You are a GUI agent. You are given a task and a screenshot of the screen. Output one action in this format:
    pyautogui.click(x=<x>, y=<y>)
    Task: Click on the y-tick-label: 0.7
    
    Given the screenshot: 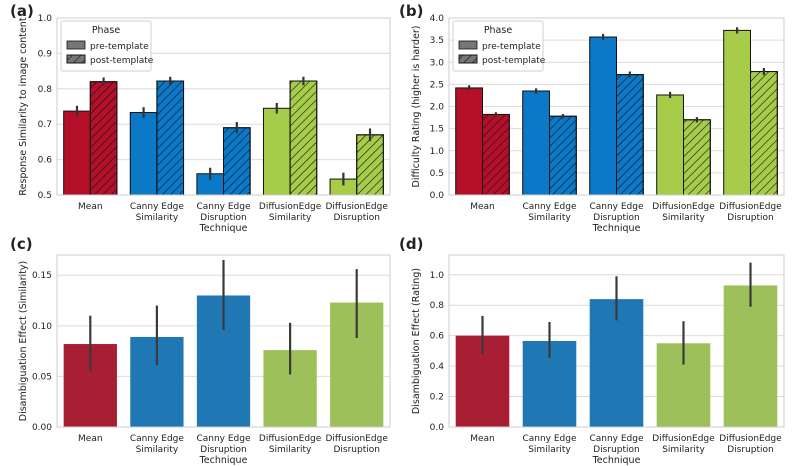 What is the action you would take?
    pyautogui.click(x=45, y=125)
    